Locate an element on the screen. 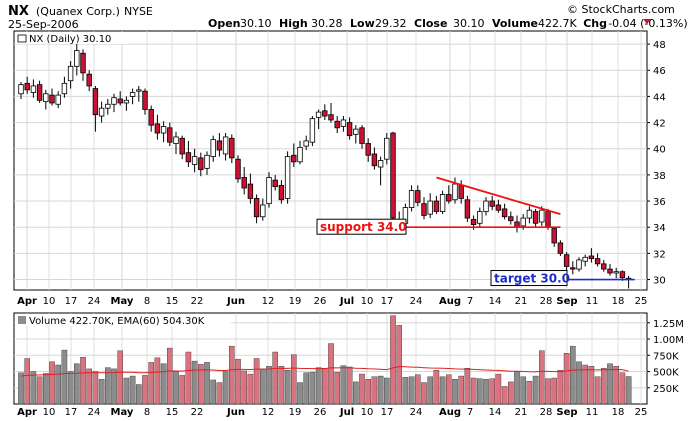 The width and height of the screenshot is (700, 421). volume-tick-label: 500K is located at coordinates (666, 373).